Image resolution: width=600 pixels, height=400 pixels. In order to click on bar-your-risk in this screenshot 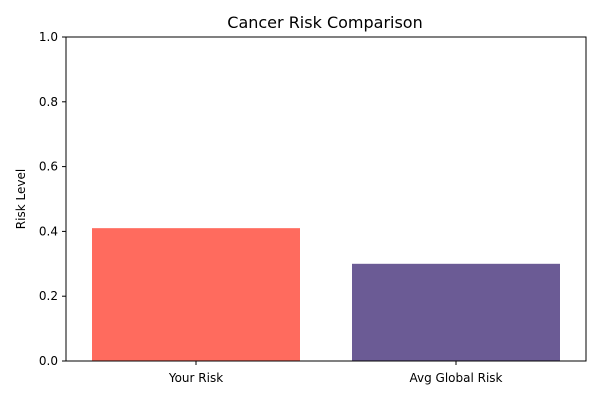, I will do `click(196, 294)`.